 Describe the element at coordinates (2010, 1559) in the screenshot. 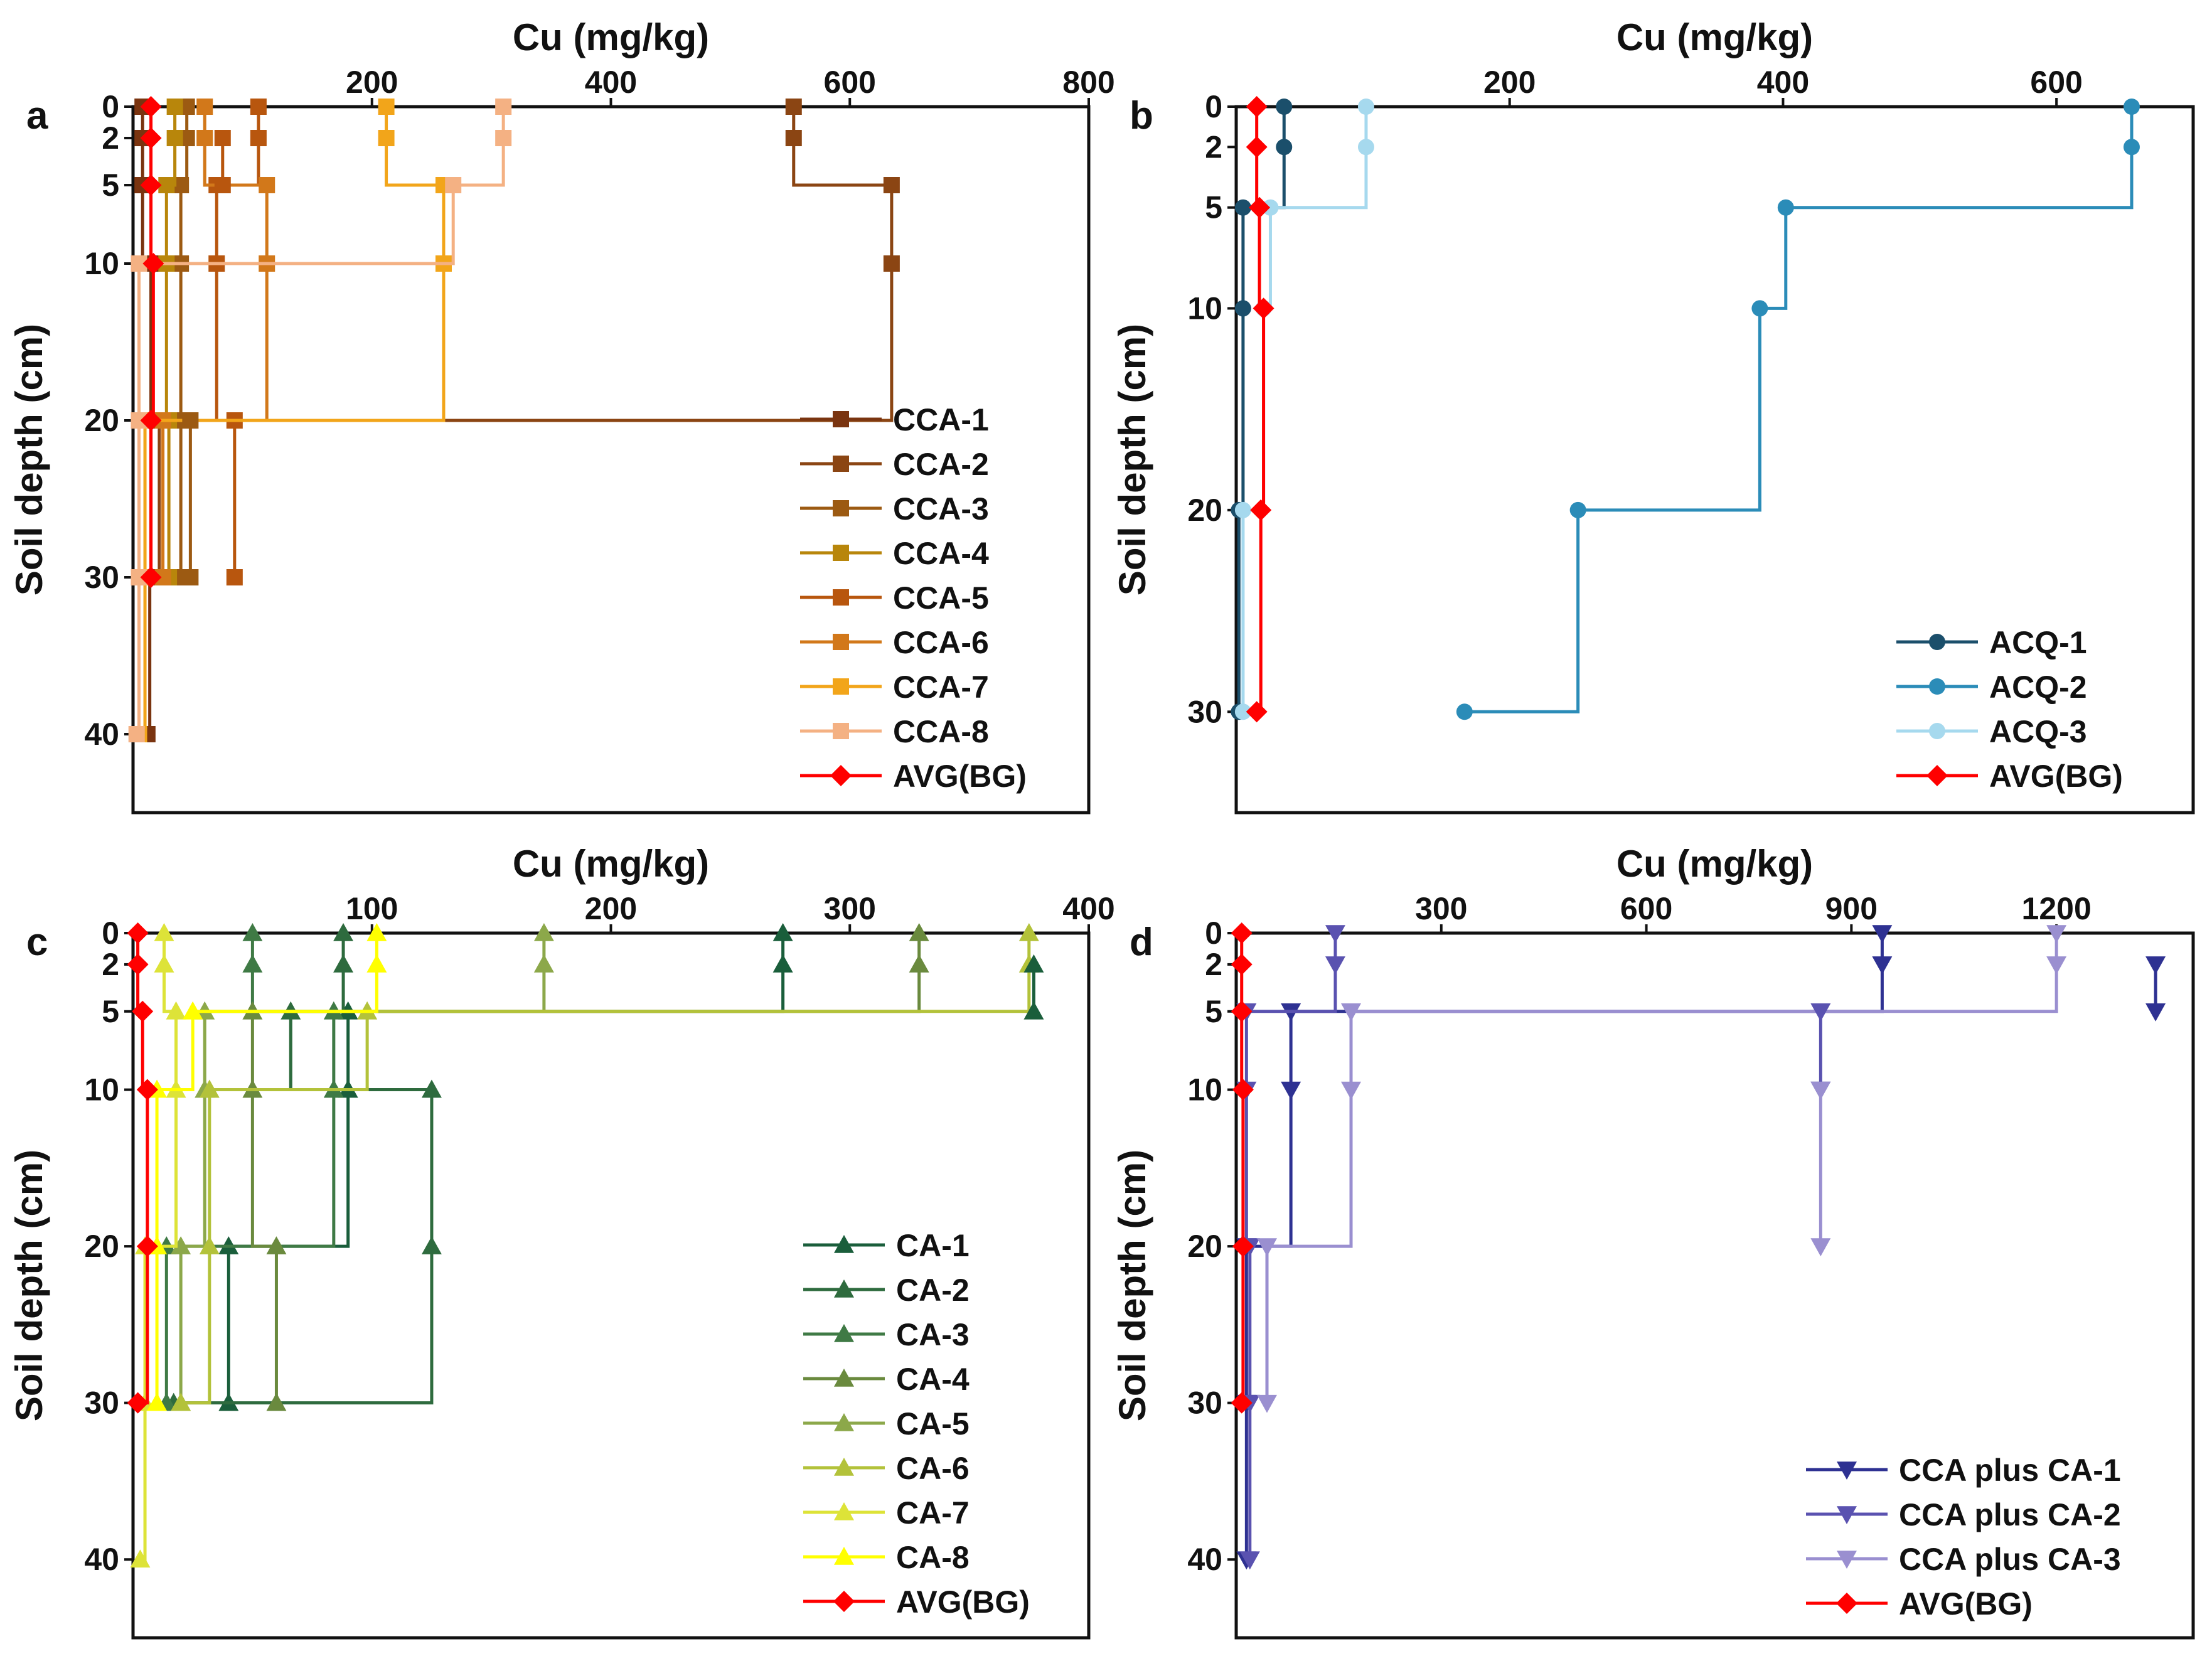

I see `legend-label: CCA plus CA-3` at that location.